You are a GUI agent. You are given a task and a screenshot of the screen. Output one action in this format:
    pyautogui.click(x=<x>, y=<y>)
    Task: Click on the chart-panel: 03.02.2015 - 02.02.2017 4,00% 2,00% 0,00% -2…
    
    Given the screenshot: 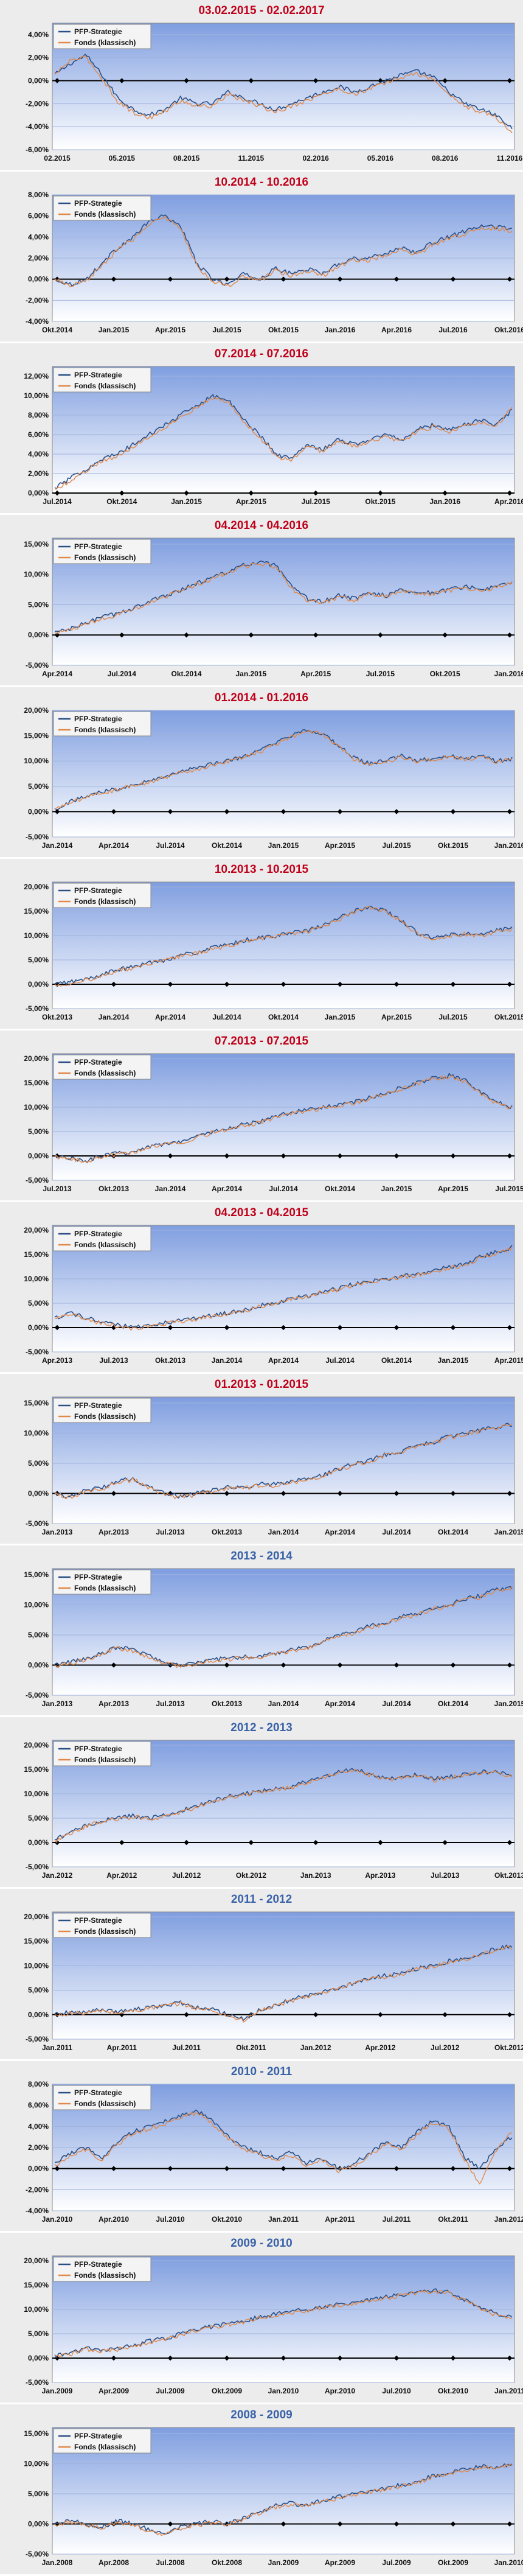 What is the action you would take?
    pyautogui.click(x=261, y=86)
    